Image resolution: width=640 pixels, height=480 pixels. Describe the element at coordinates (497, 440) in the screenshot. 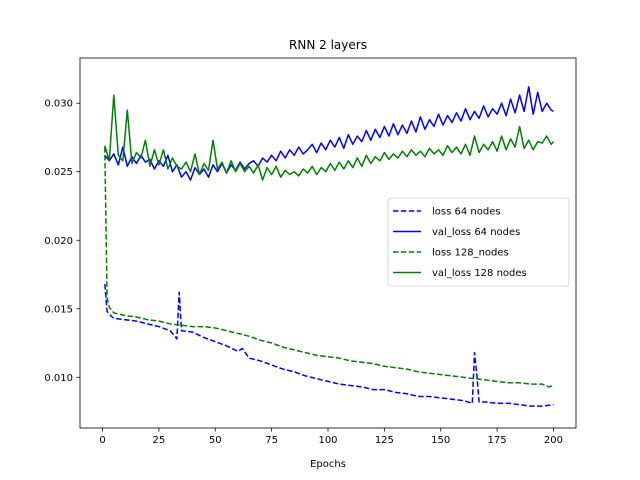

I see `x-tick-label: 175` at that location.